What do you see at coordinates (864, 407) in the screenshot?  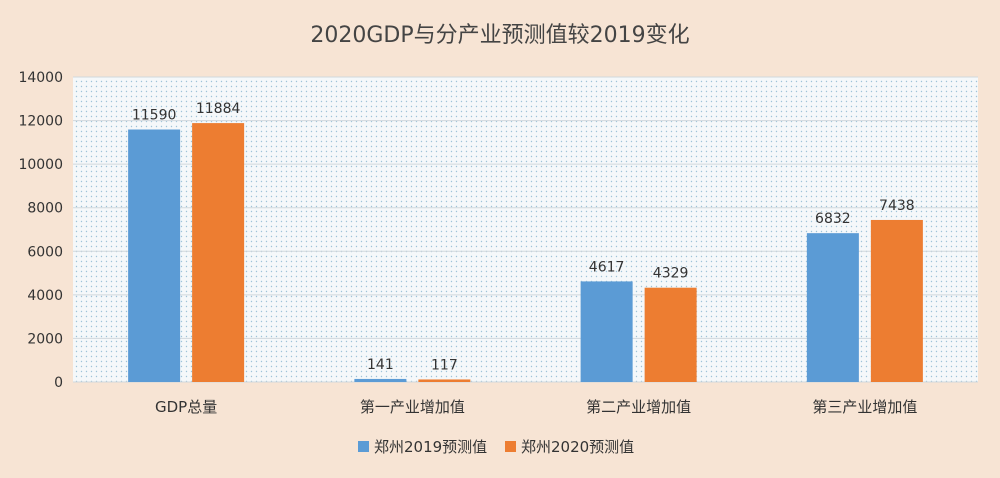 I see `x-category-label: 第三产业增加值` at bounding box center [864, 407].